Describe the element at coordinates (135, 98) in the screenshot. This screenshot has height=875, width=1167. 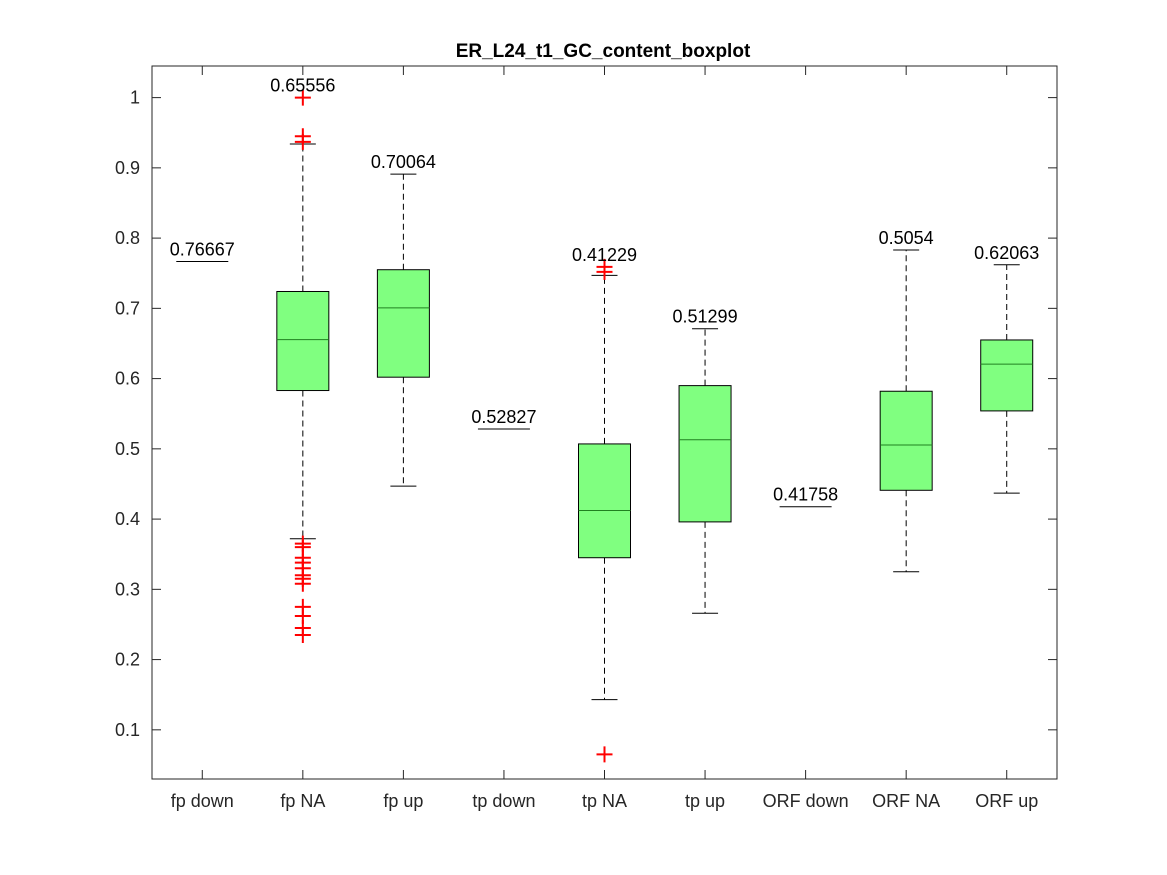
I see `y-tick-label: 1` at that location.